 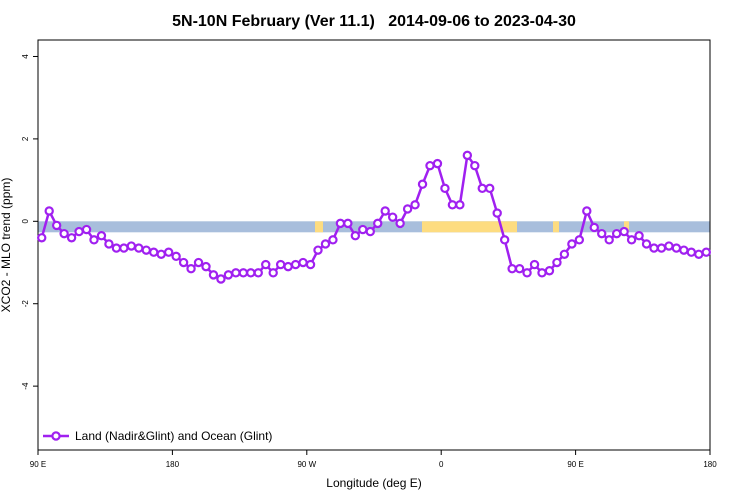 I want to click on x-tick-label: 90 W, so click(x=306, y=464).